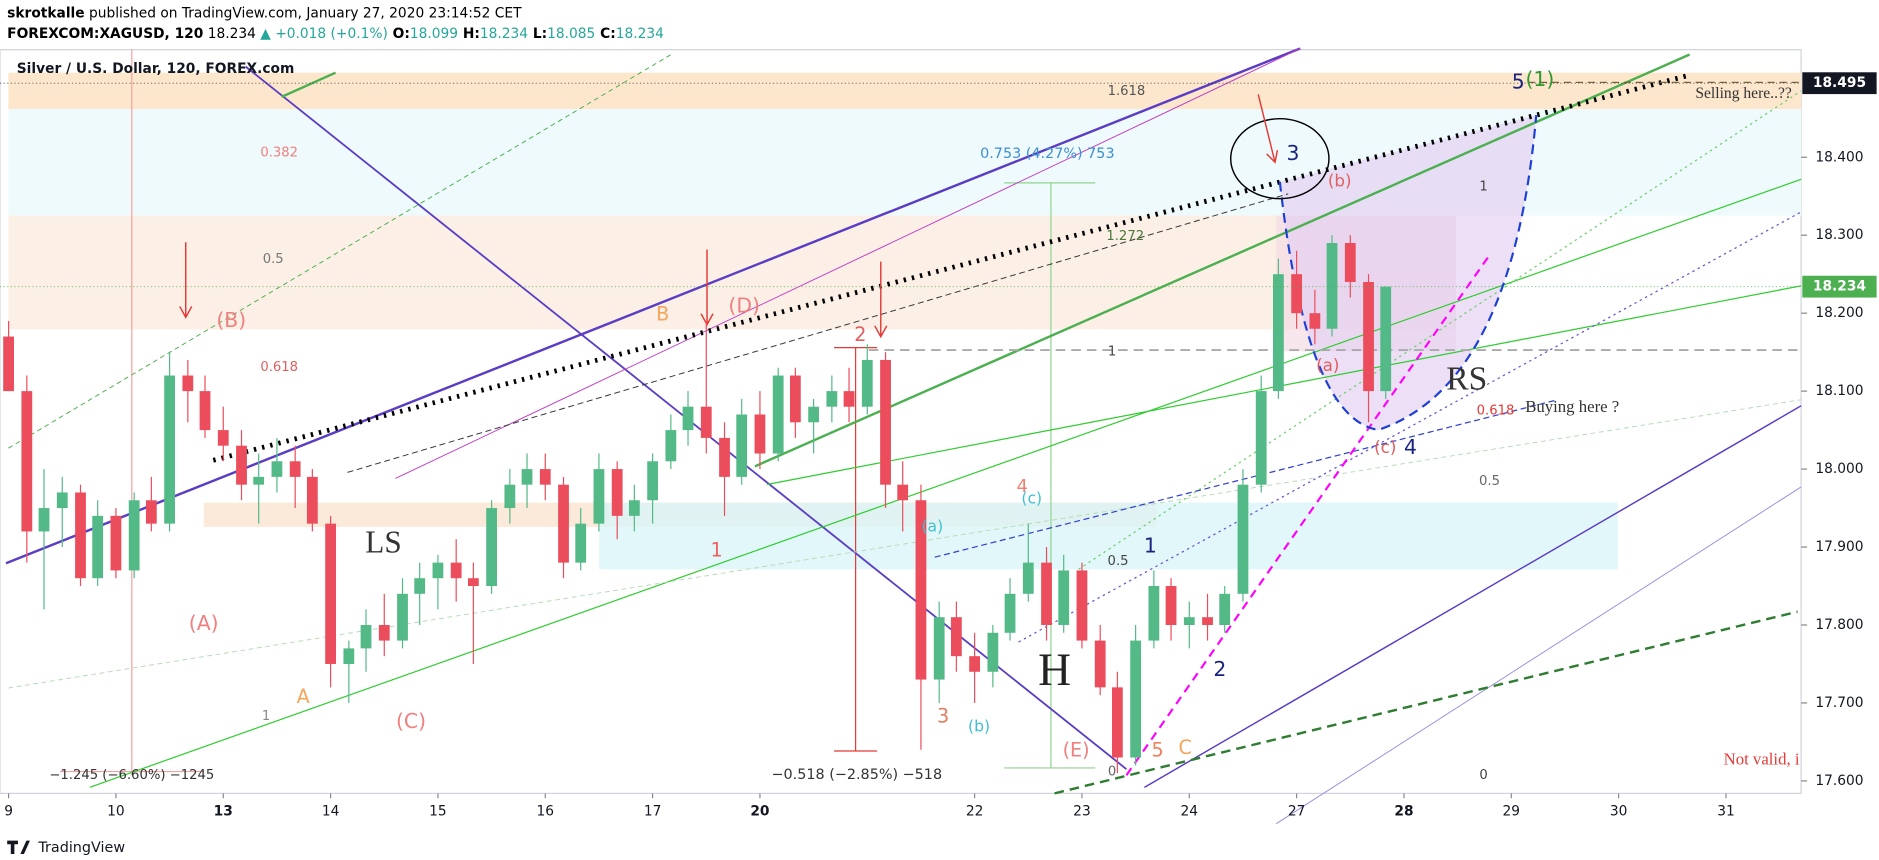 Image resolution: width=1879 pixels, height=860 pixels. I want to click on y-tick-label: 18.400, so click(1839, 157).